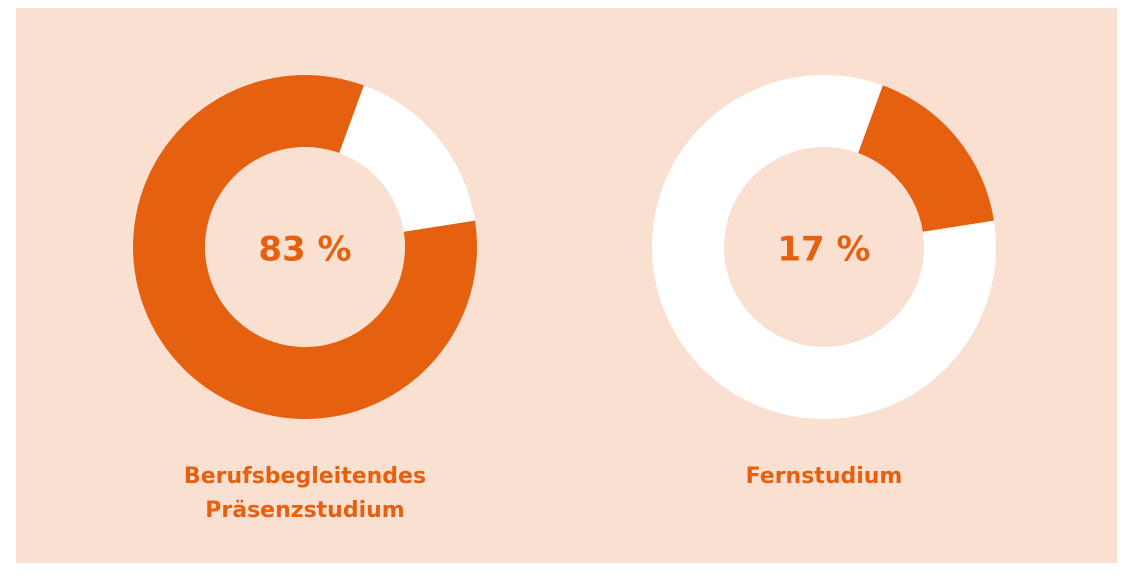  I want to click on category-label: Fernstudium, so click(824, 476).